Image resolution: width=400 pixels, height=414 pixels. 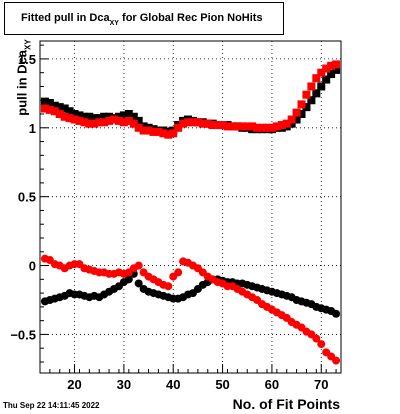 What do you see at coordinates (222, 384) in the screenshot?
I see `x-tick-label: 50` at bounding box center [222, 384].